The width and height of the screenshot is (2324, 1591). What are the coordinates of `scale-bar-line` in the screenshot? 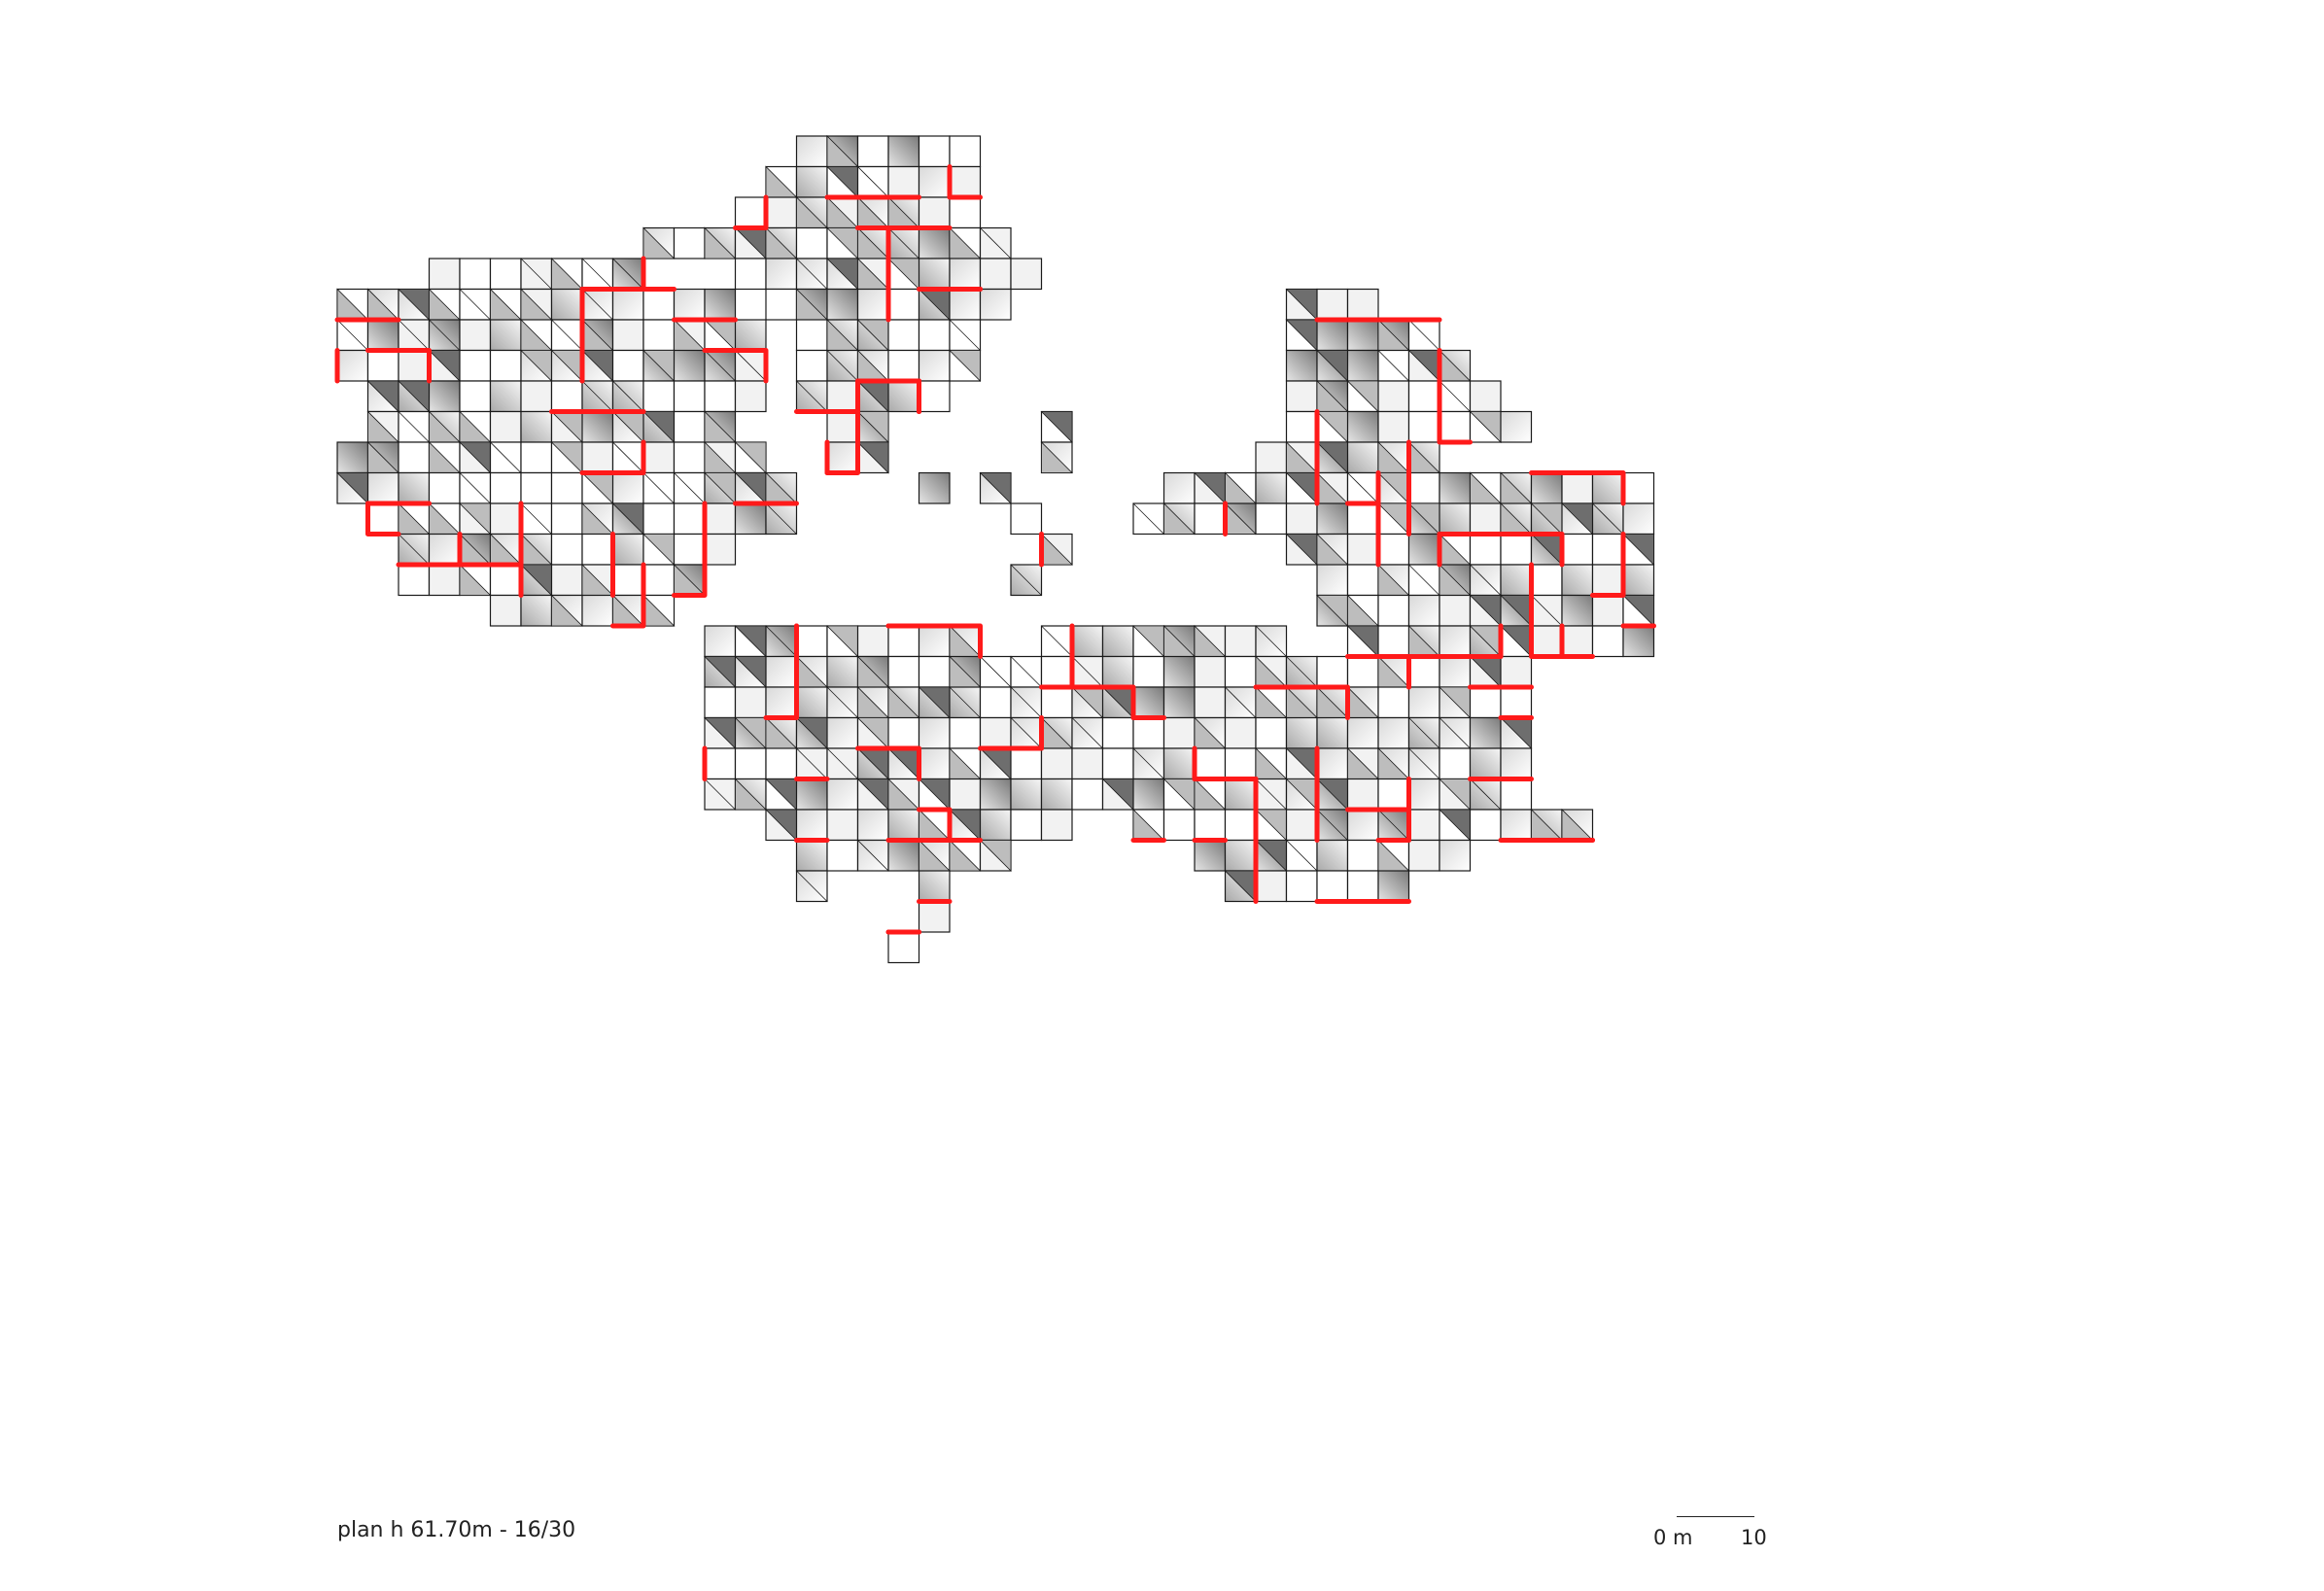 It's located at (1715, 1516).